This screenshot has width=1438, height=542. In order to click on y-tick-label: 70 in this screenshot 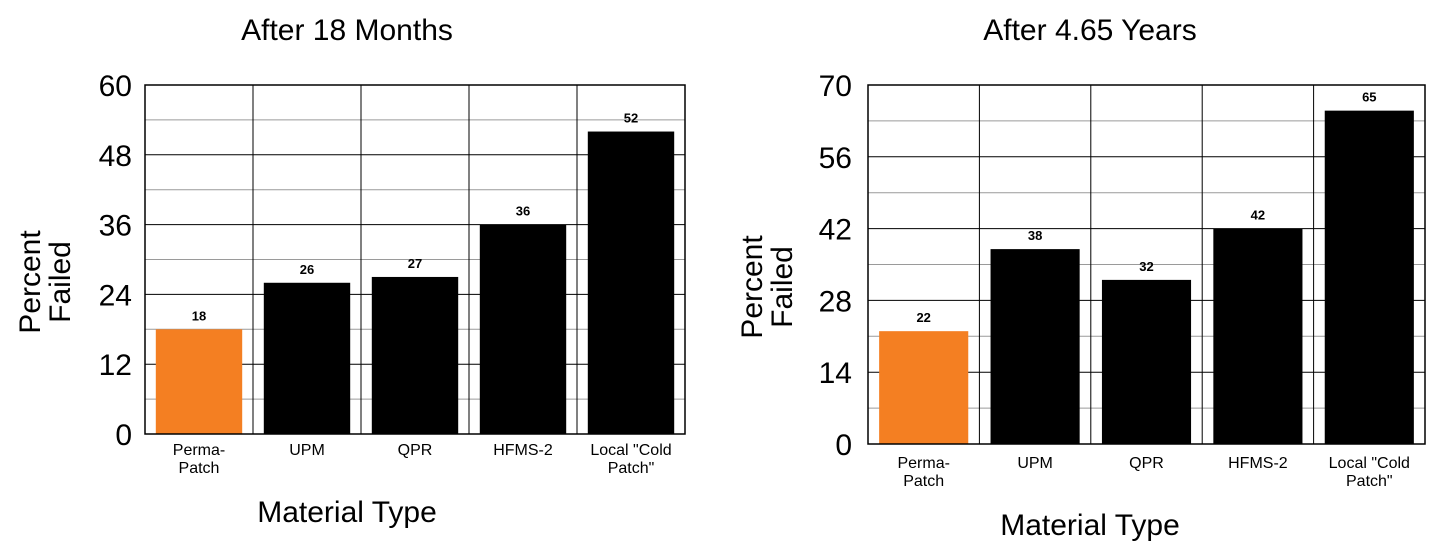, I will do `click(835, 86)`.